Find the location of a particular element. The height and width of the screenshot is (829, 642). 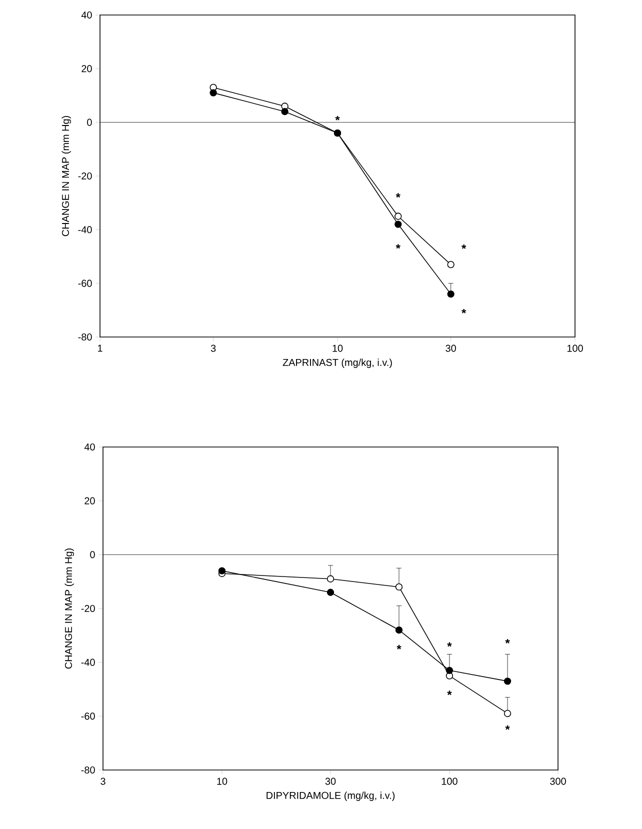

x-axis-title: DIPYRIDAMOLE (mg/kg, i.v.) is located at coordinates (330, 796).